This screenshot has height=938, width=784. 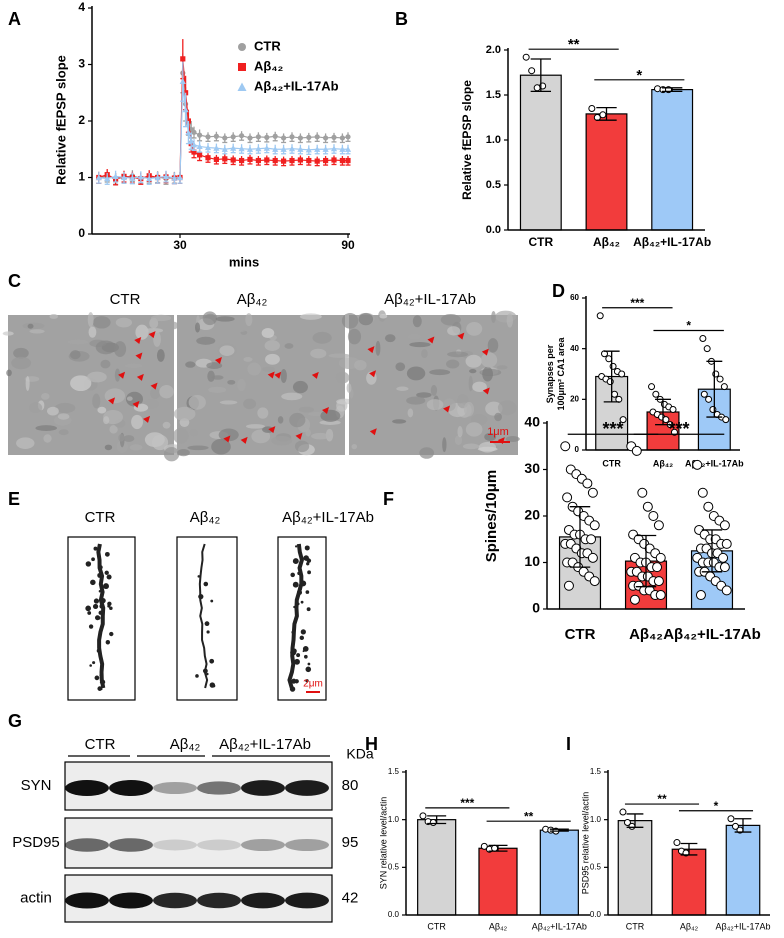 What do you see at coordinates (125, 299) in the screenshot?
I see `micrograph-label: CTR` at bounding box center [125, 299].